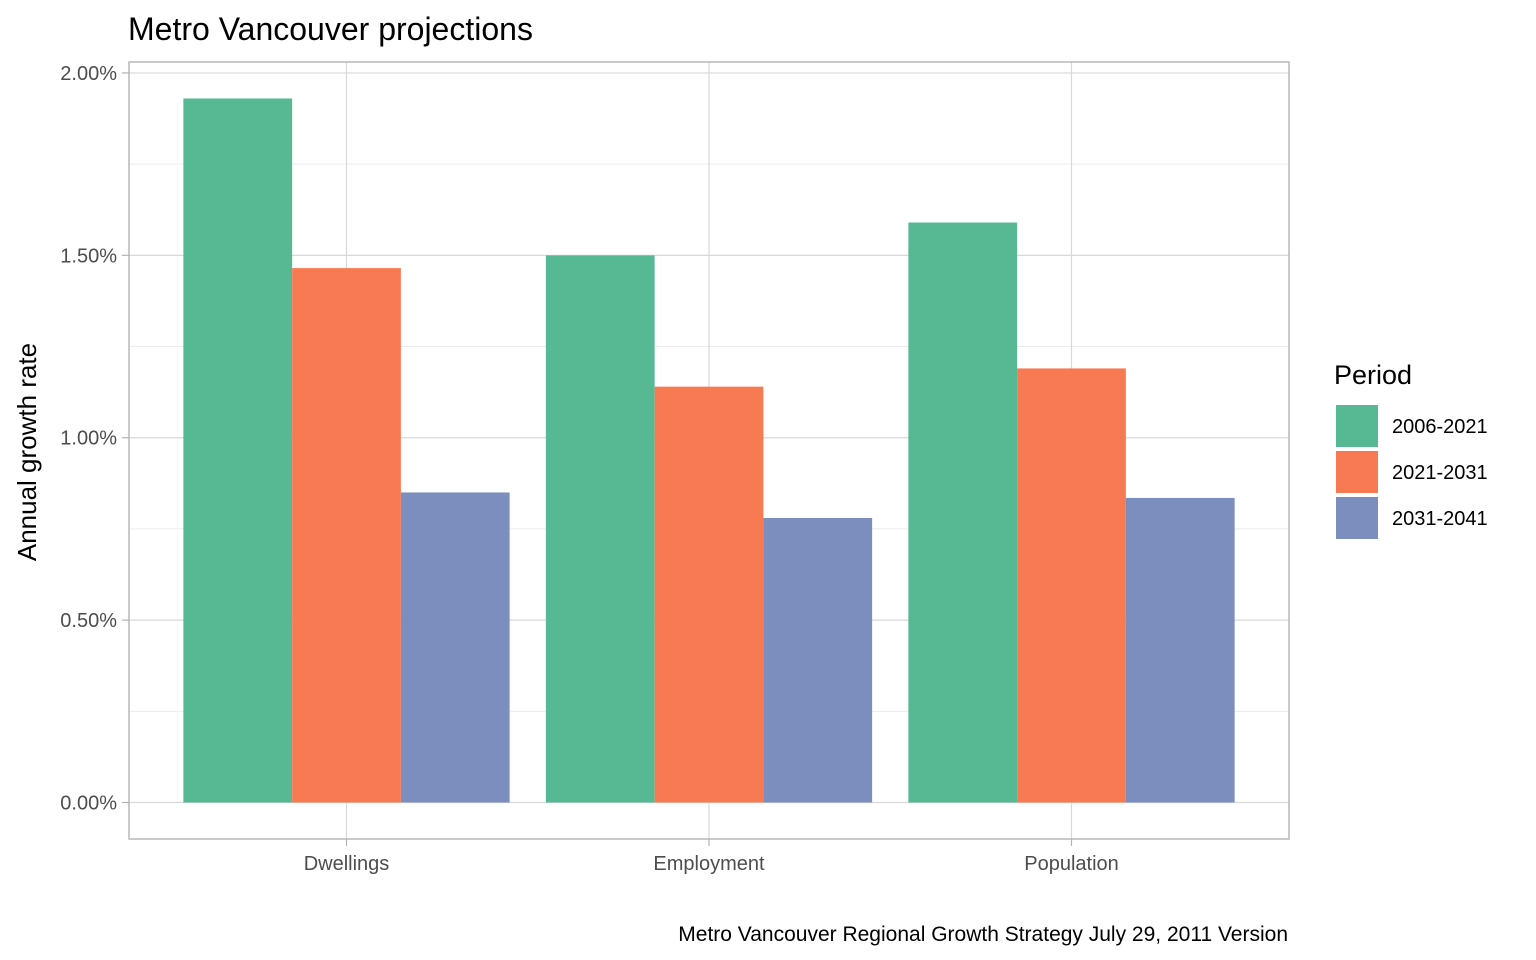 The image size is (1536, 960). What do you see at coordinates (88, 439) in the screenshot?
I see `y-tick-label: 1.00%` at bounding box center [88, 439].